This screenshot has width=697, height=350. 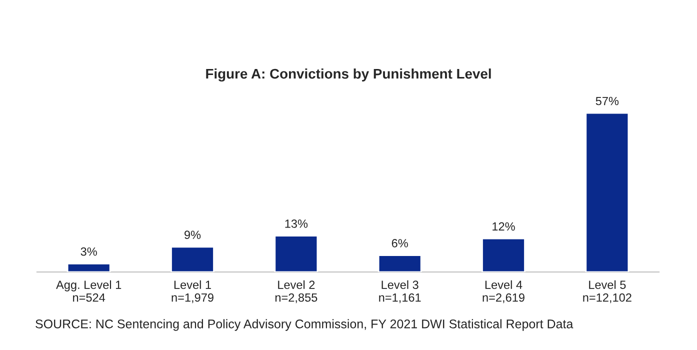 I want to click on data-label: 13%, so click(x=296, y=224).